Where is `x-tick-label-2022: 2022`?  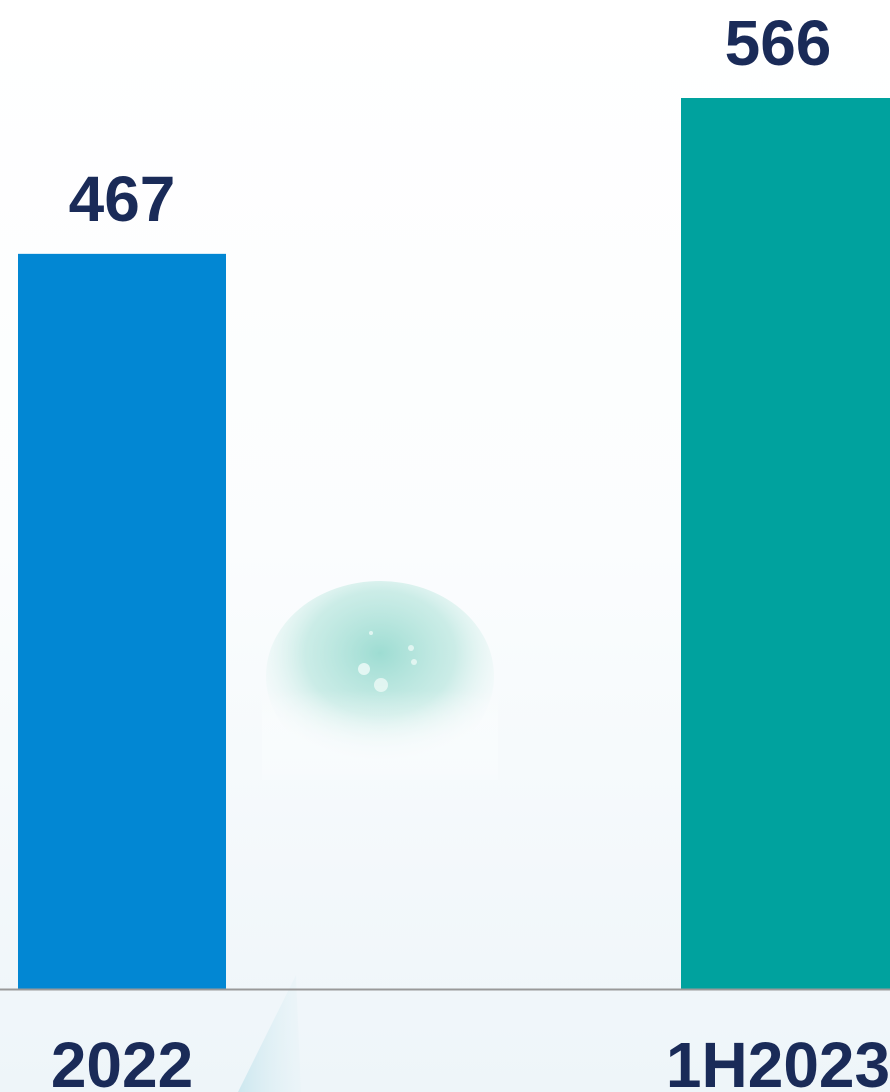
x-tick-label-2022: 2022 is located at coordinates (122, 1060).